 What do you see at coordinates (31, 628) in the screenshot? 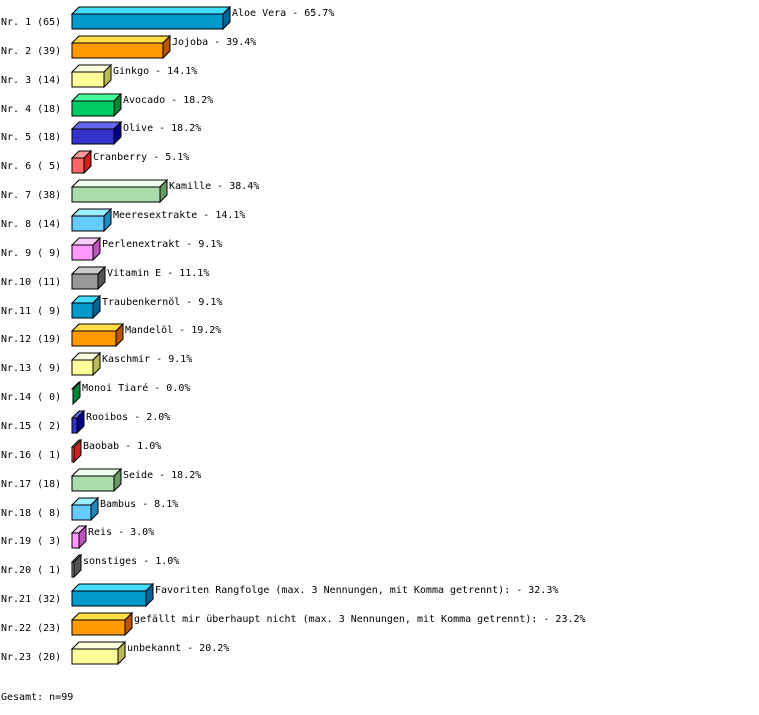
I see `row-label: Nr.22 (23)` at bounding box center [31, 628].